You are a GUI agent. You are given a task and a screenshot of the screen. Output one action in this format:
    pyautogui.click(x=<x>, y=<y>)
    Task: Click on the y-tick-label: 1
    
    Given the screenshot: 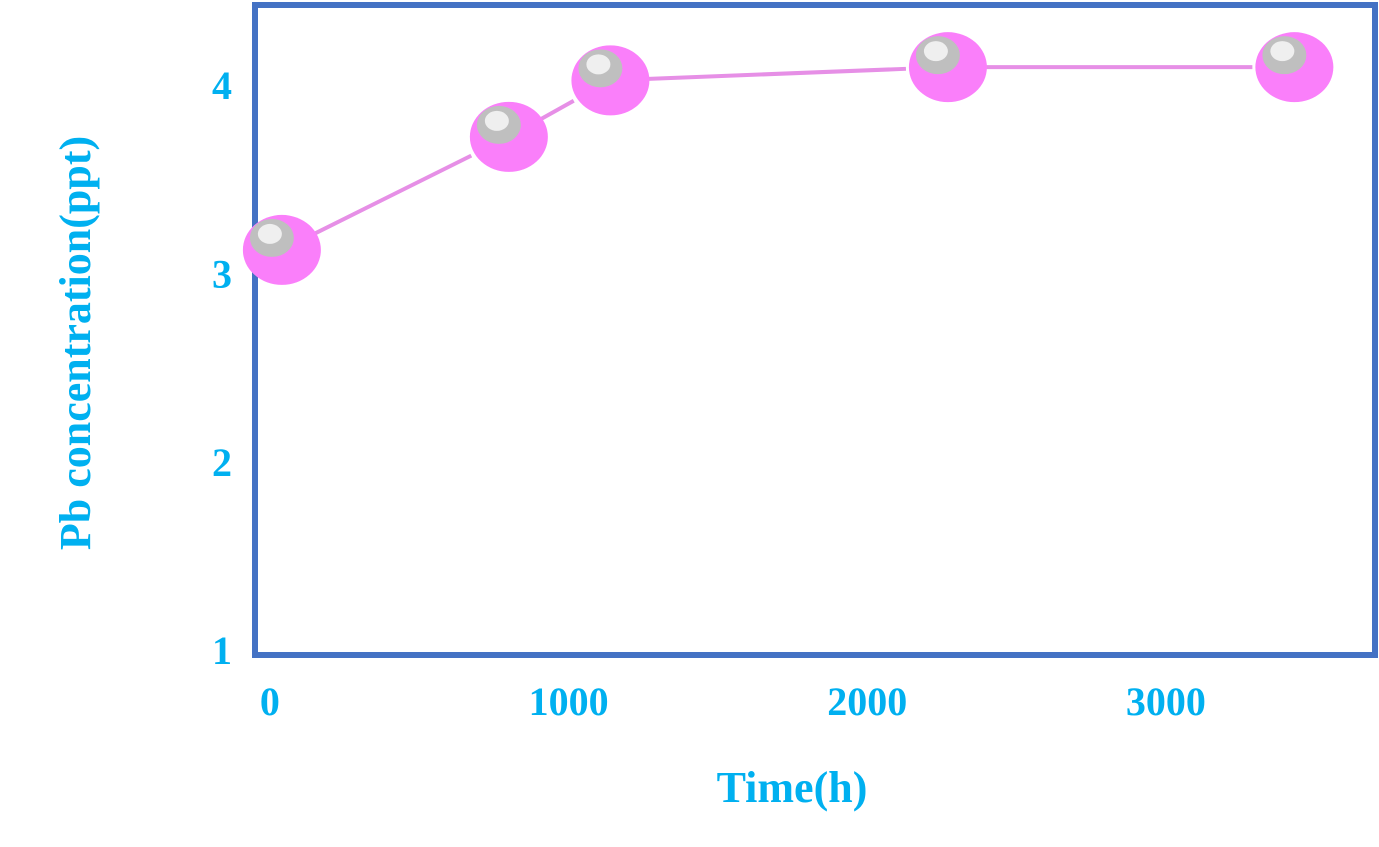 What is the action you would take?
    pyautogui.click(x=222, y=650)
    